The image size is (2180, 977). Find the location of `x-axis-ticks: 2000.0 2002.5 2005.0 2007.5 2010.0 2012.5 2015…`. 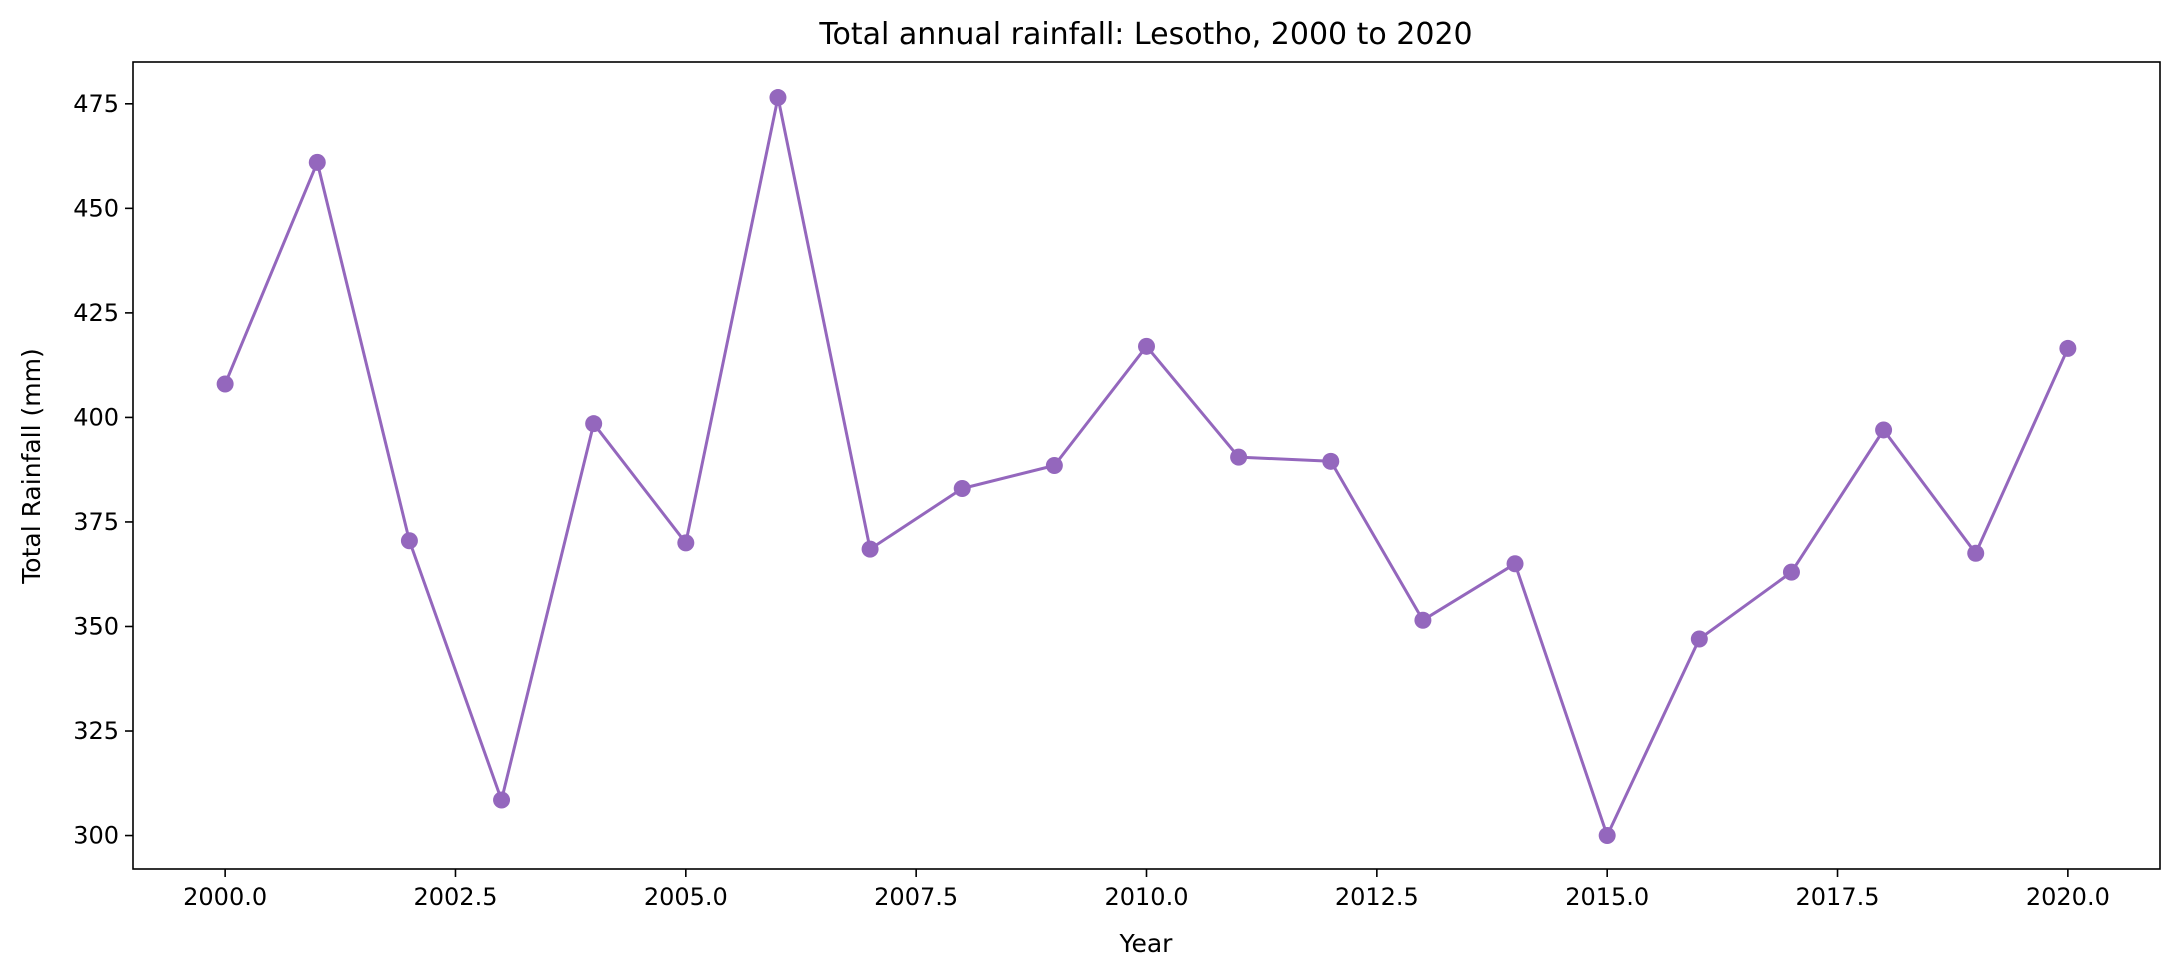

x-axis-ticks: 2000.0 2002.5 2005.0 2007.5 2010.0 2012.5 2015… is located at coordinates (1146, 890).